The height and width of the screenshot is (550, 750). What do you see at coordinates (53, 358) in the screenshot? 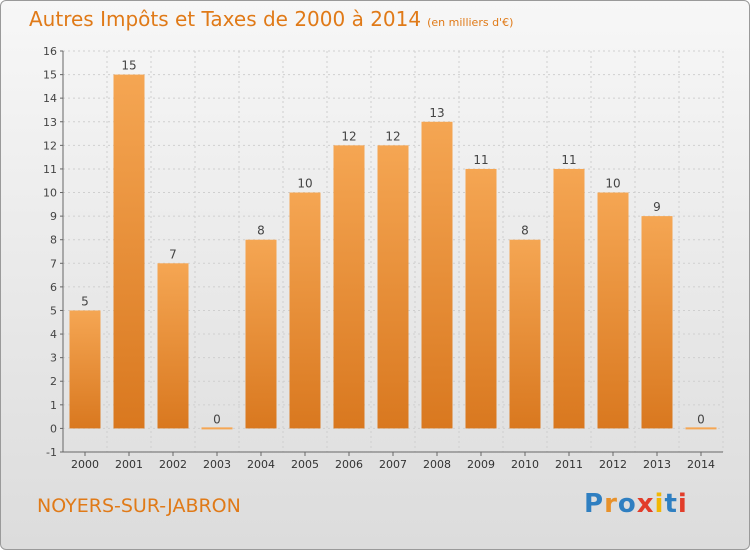
I see `y-tick-label: 3` at bounding box center [53, 358].